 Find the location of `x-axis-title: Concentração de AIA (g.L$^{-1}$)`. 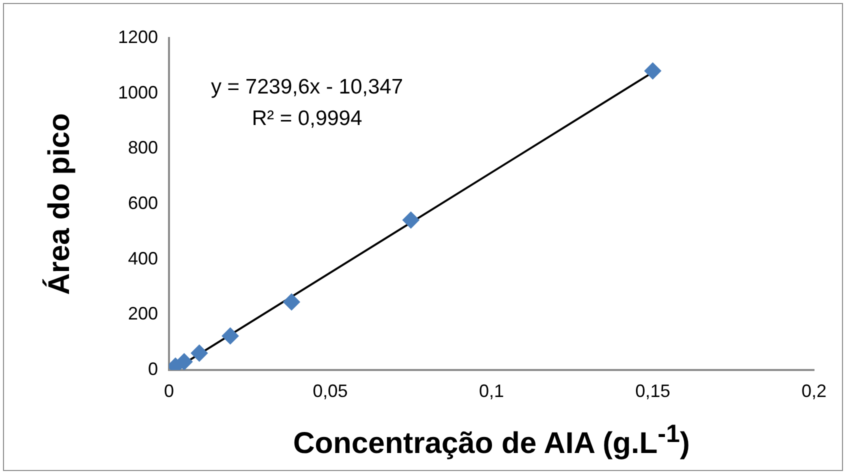

x-axis-title: Concentração de AIA (g.L$^{-1}$) is located at coordinates (491, 440).